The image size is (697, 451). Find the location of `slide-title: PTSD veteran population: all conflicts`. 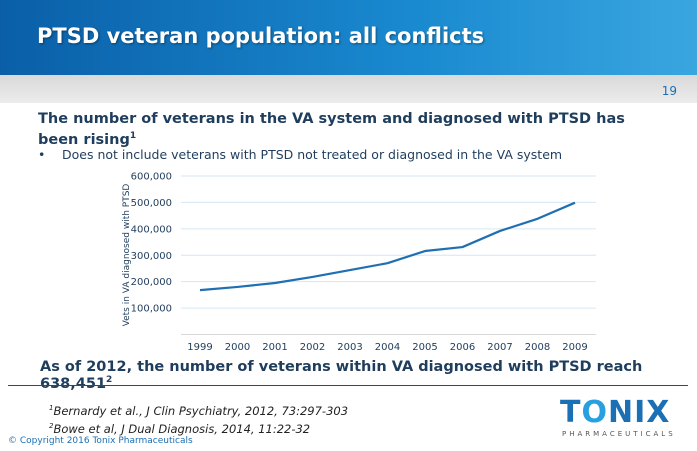

slide-title: PTSD veteran population: all conflicts is located at coordinates (261, 36).